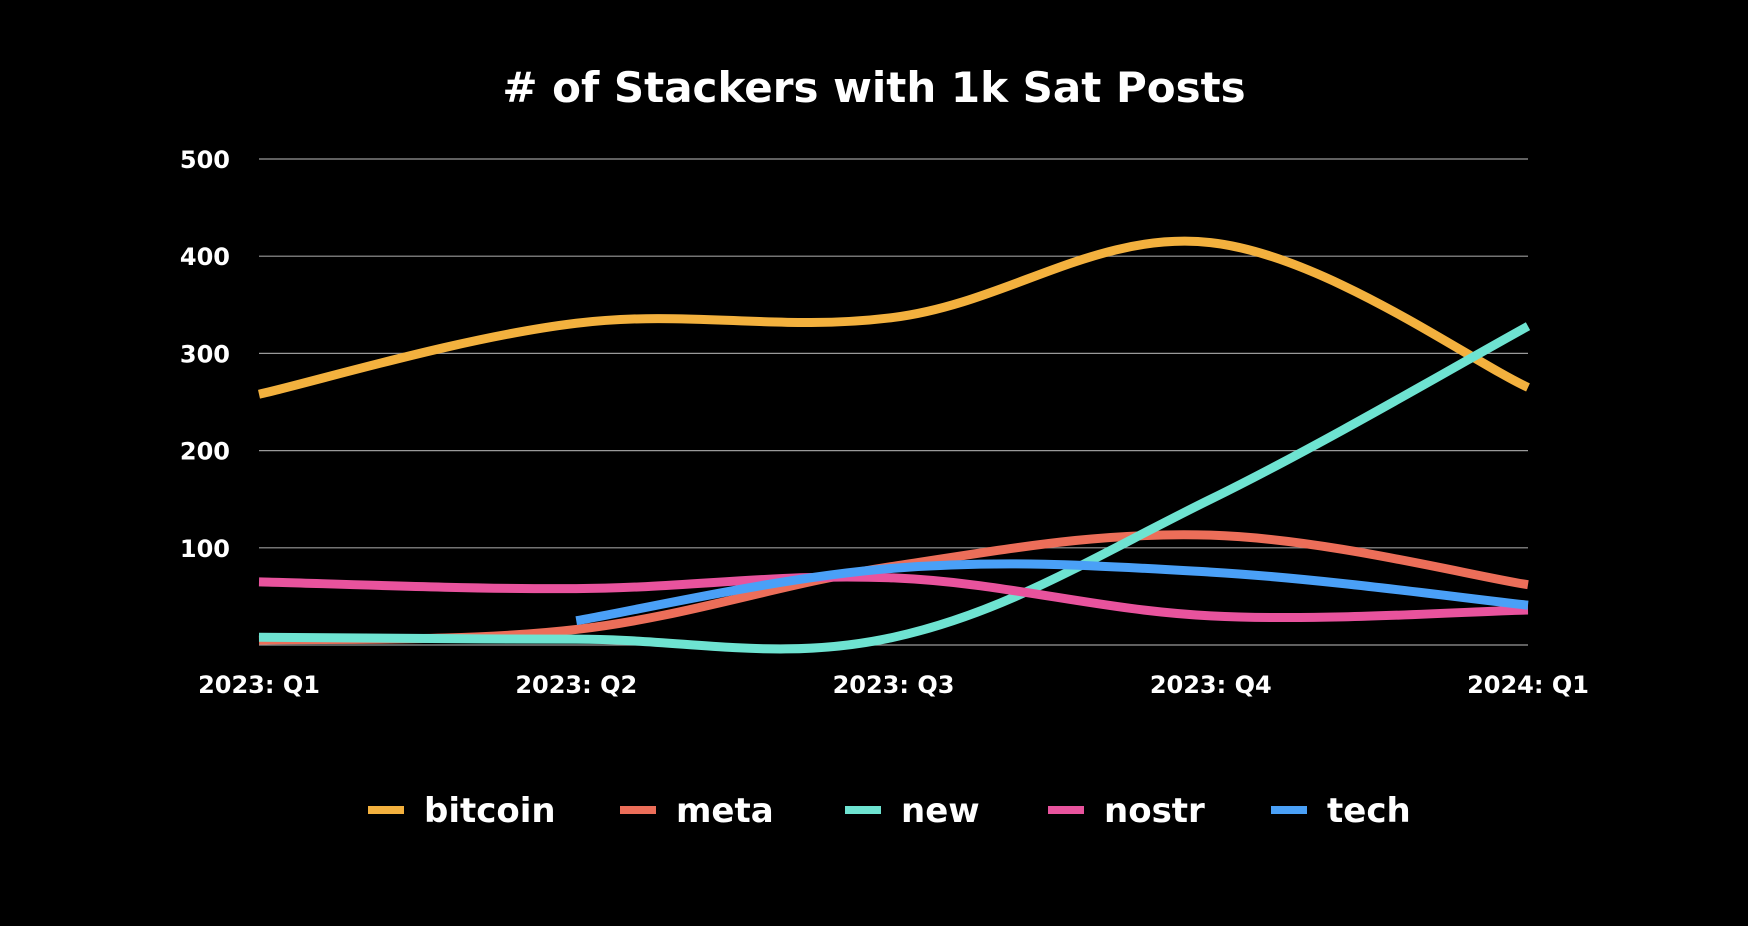 The image size is (1748, 926). I want to click on legend-label: meta, so click(725, 811).